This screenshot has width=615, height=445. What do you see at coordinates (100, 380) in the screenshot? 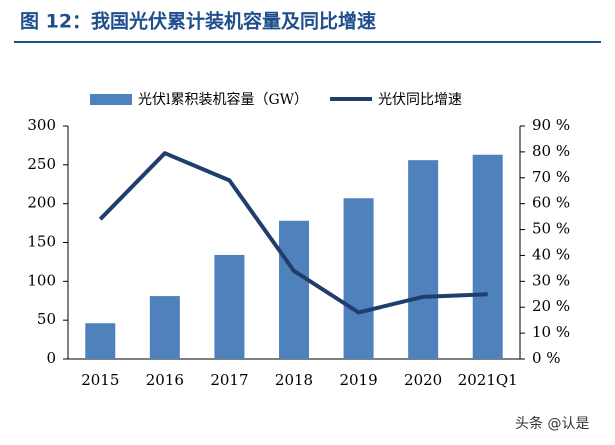
I see `x-tick-label: 2015` at bounding box center [100, 380].